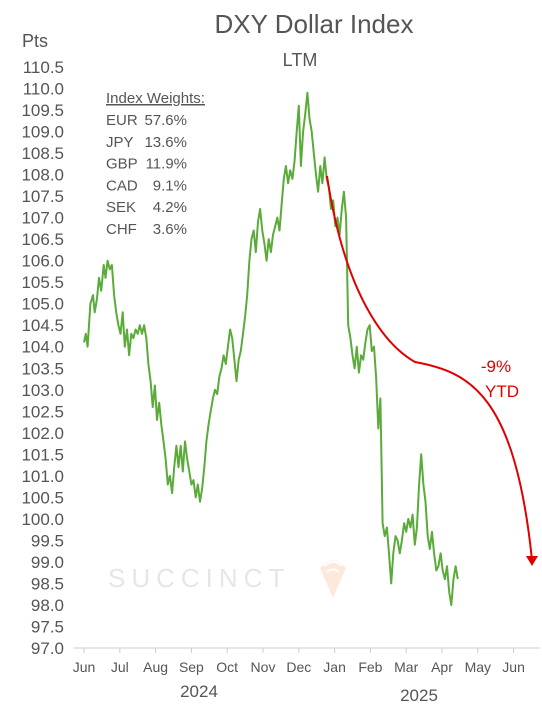  I want to click on chart-subtitle: LTM, so click(300, 60).